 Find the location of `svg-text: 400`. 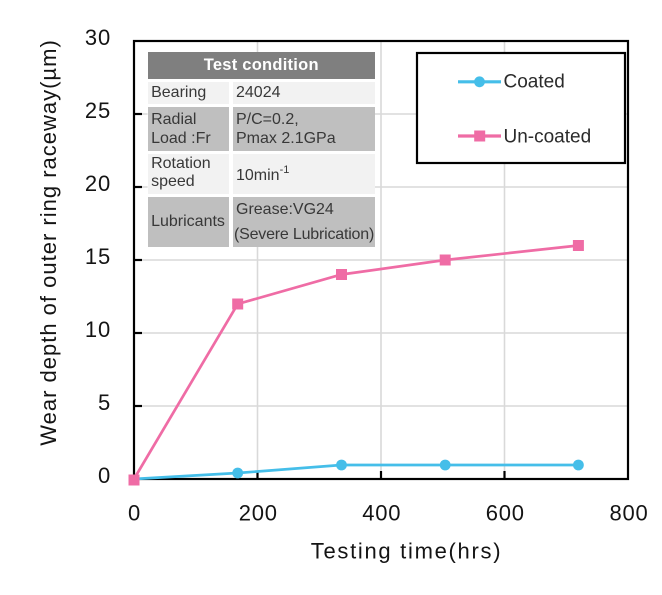

svg-text: 400 is located at coordinates (381, 513).